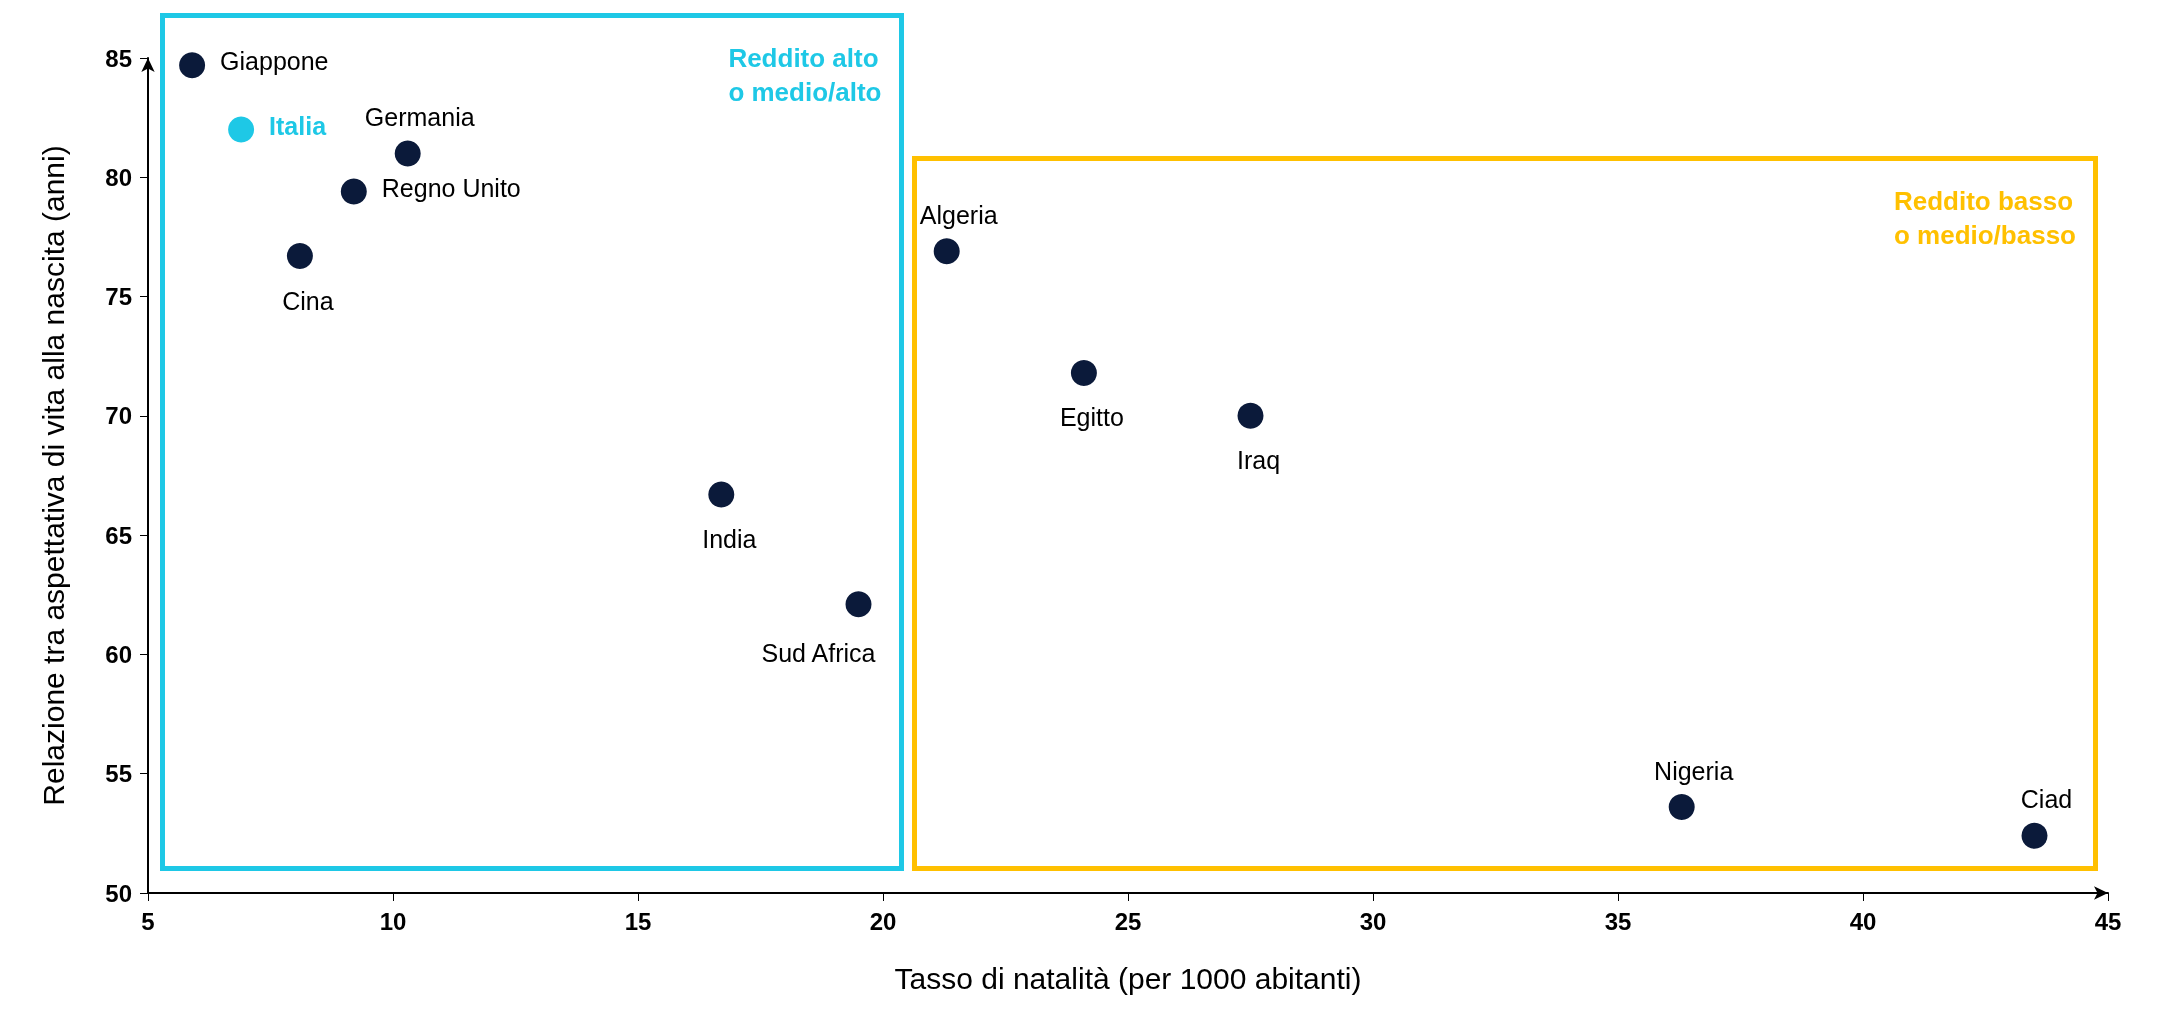  I want to click on y-tick-label: 85, so click(118, 58).